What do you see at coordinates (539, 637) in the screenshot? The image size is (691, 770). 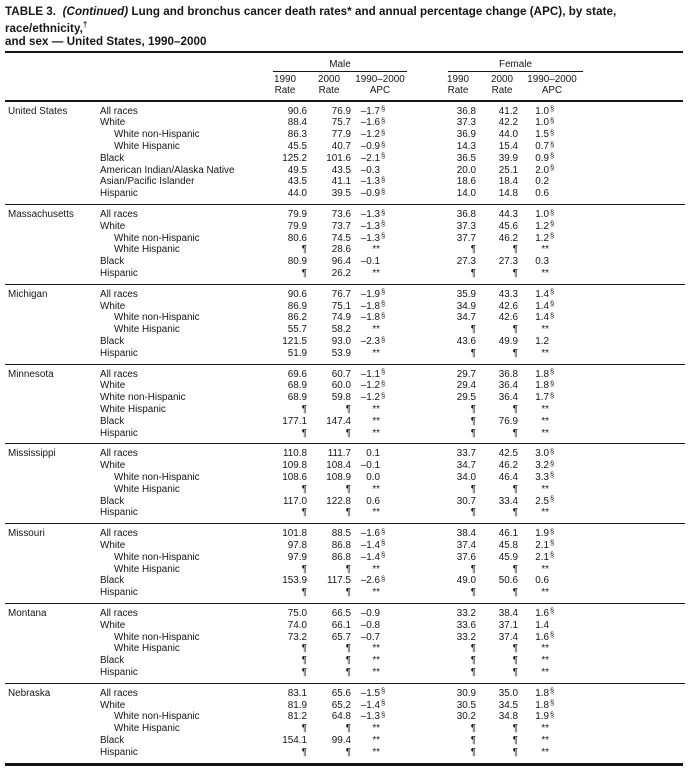 I see `female-apc-value: 1.6 §` at bounding box center [539, 637].